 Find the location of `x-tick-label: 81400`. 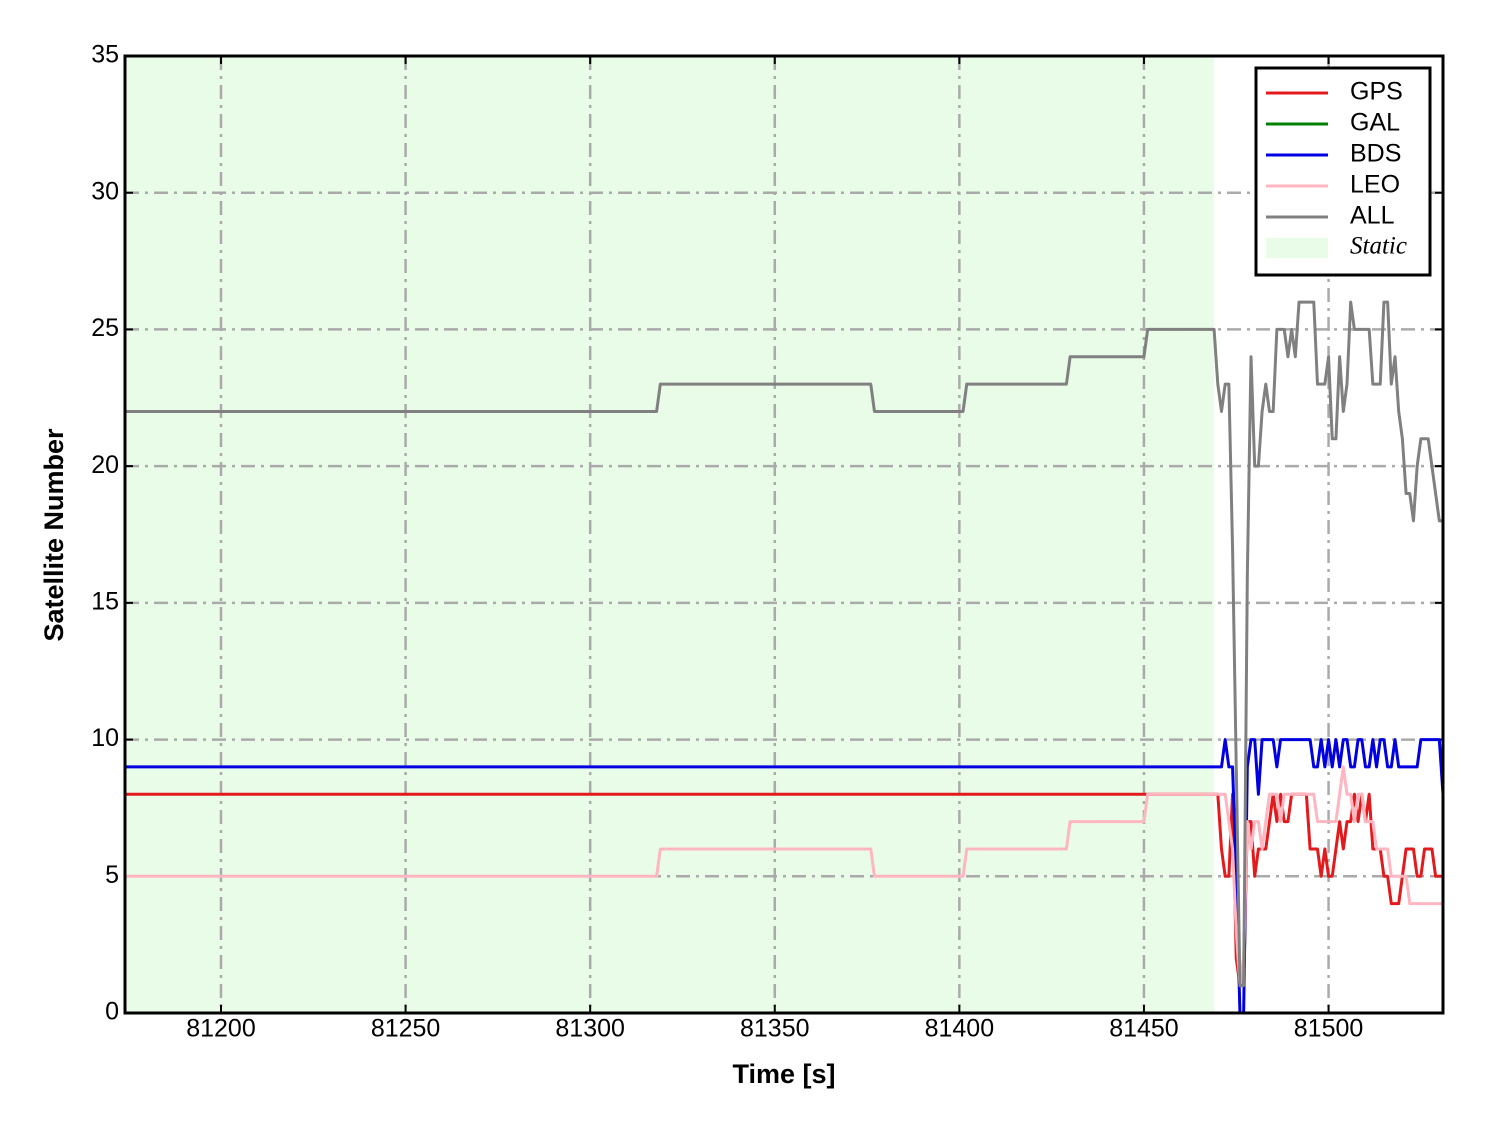

x-tick-label: 81400 is located at coordinates (960, 1029).